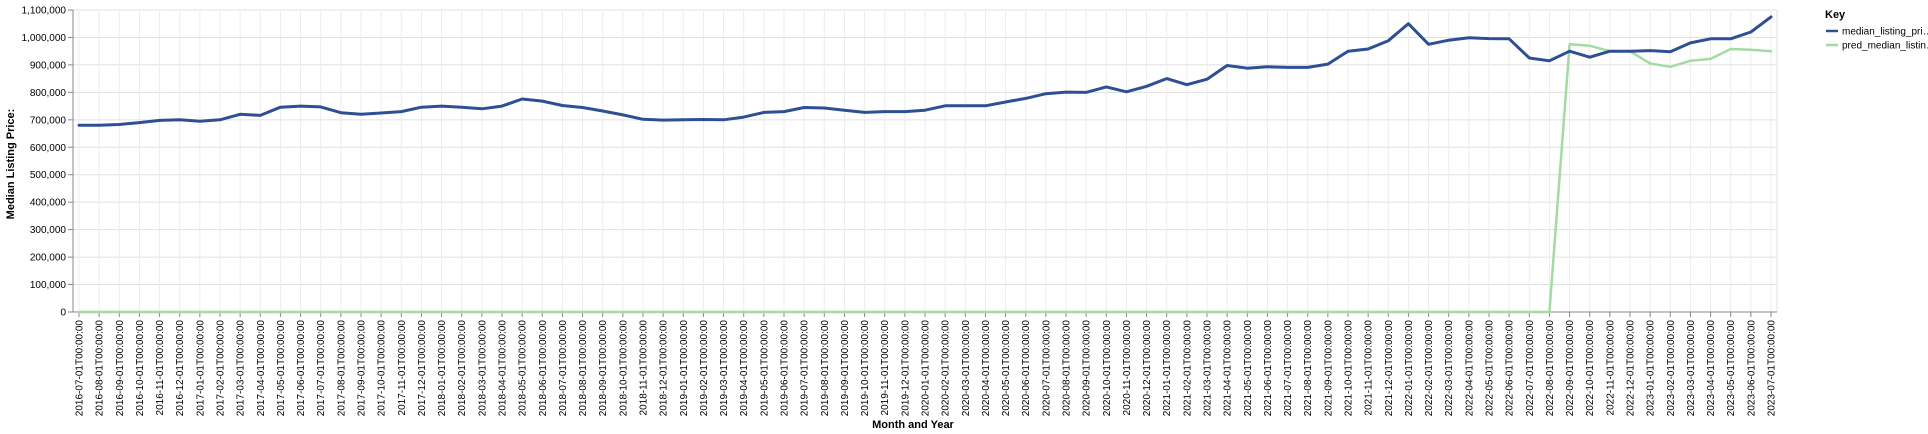 The height and width of the screenshot is (434, 1928). What do you see at coordinates (1429, 368) in the screenshot?
I see `x-tick-label: 2022-02-01T00:00:00` at bounding box center [1429, 368].